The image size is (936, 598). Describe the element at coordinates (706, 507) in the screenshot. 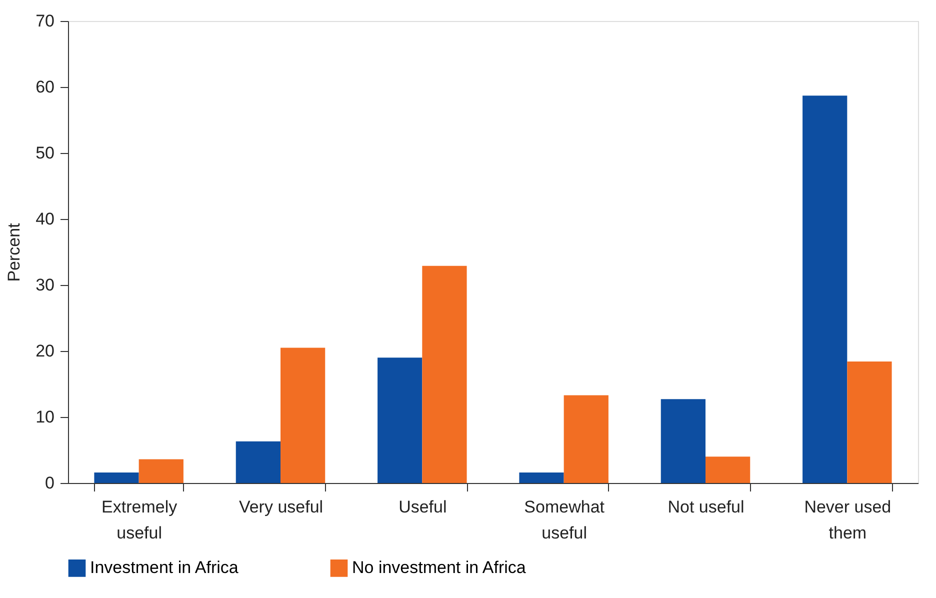

I see `x-tick-label: Not useful` at that location.